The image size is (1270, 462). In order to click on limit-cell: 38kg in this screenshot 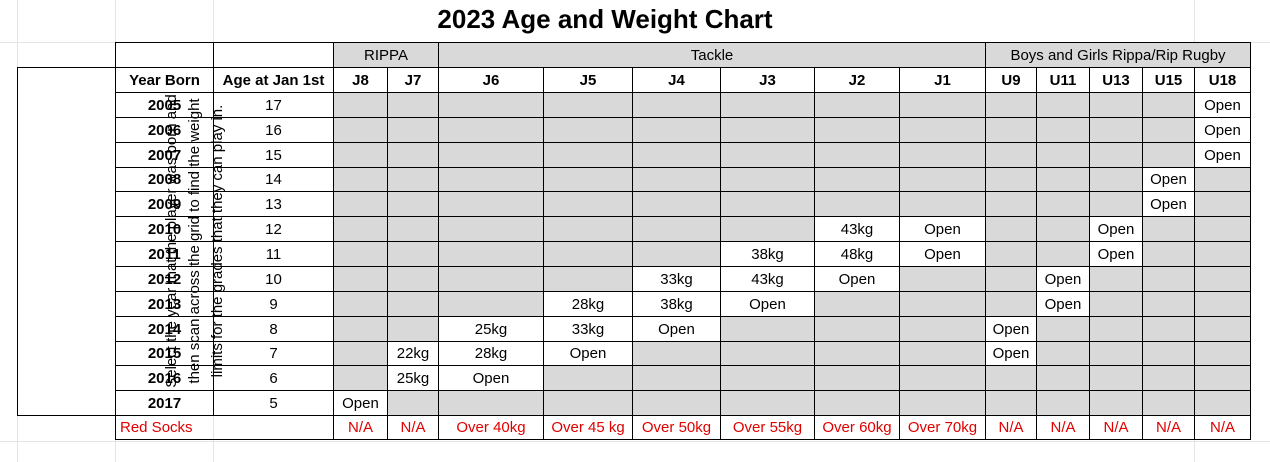, I will do `click(767, 254)`.